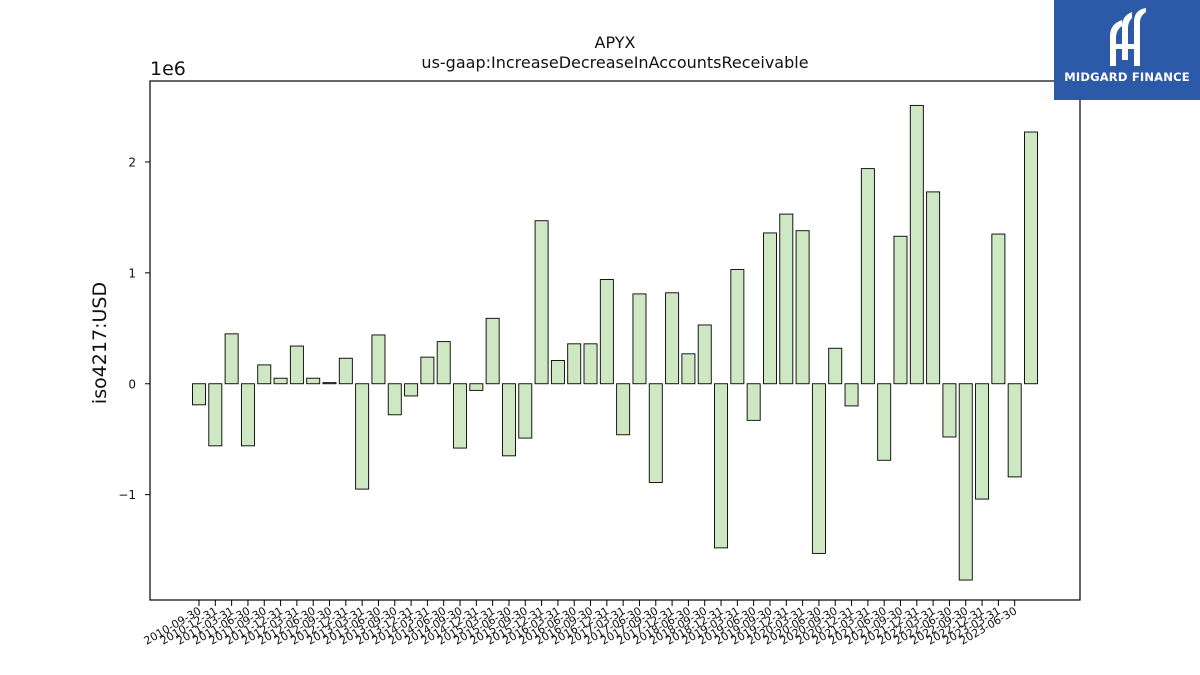  Describe the element at coordinates (127, 495) in the screenshot. I see `y-tick-label: −1` at that location.